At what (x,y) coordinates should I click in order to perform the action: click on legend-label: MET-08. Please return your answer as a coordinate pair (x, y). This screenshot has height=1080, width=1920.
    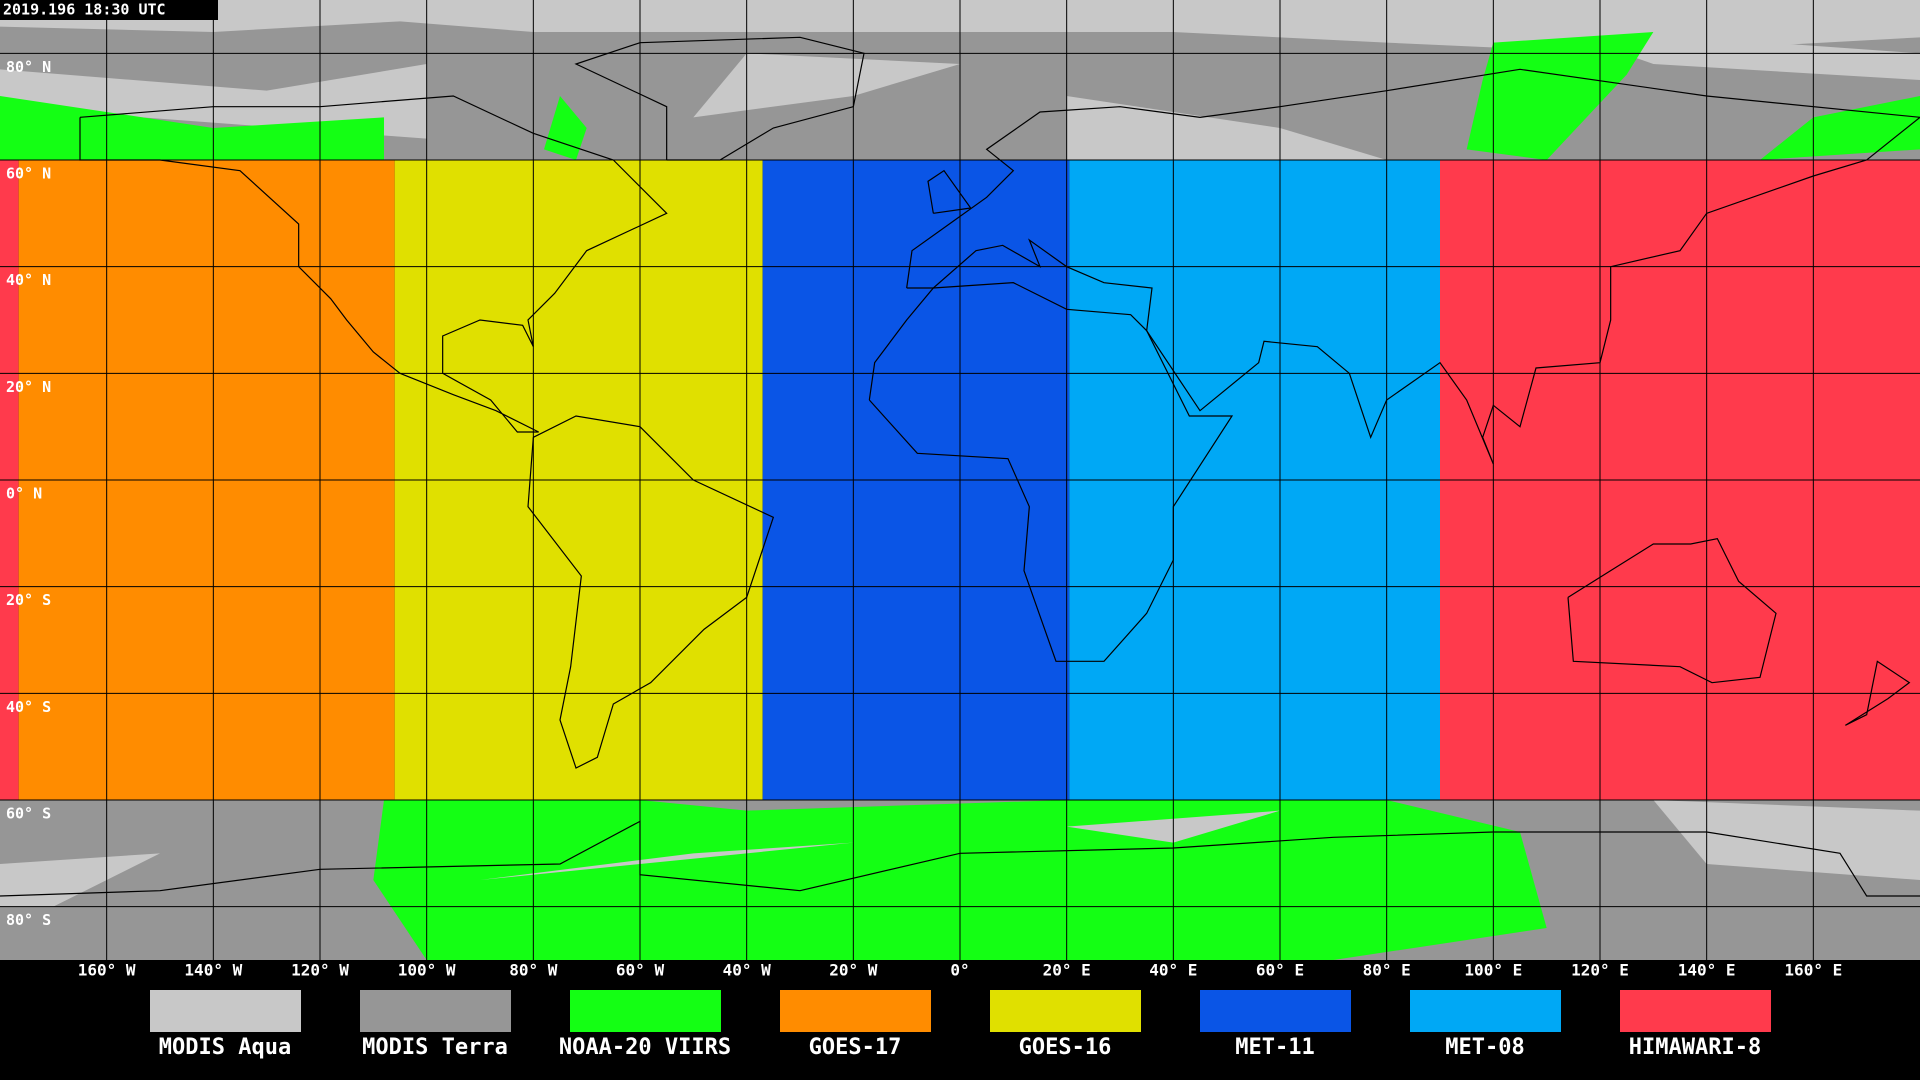
    Looking at the image, I should click on (1484, 1047).